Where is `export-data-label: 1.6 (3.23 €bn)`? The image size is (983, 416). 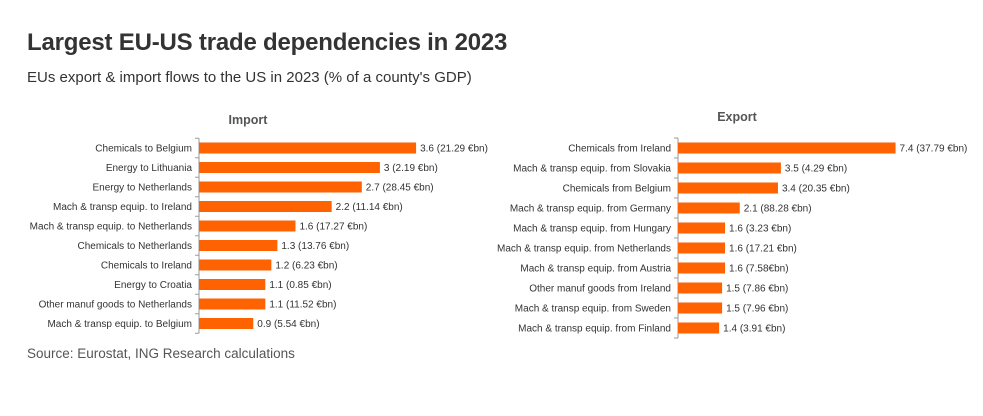 export-data-label: 1.6 (3.23 €bn) is located at coordinates (760, 229).